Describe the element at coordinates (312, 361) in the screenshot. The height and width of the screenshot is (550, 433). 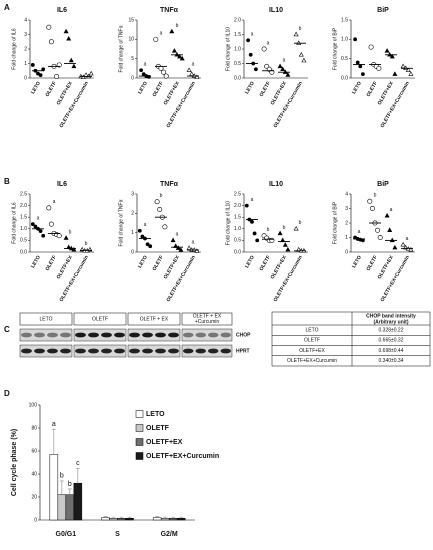
I see `table-cell: OLETF+EX+Curcumin` at that location.